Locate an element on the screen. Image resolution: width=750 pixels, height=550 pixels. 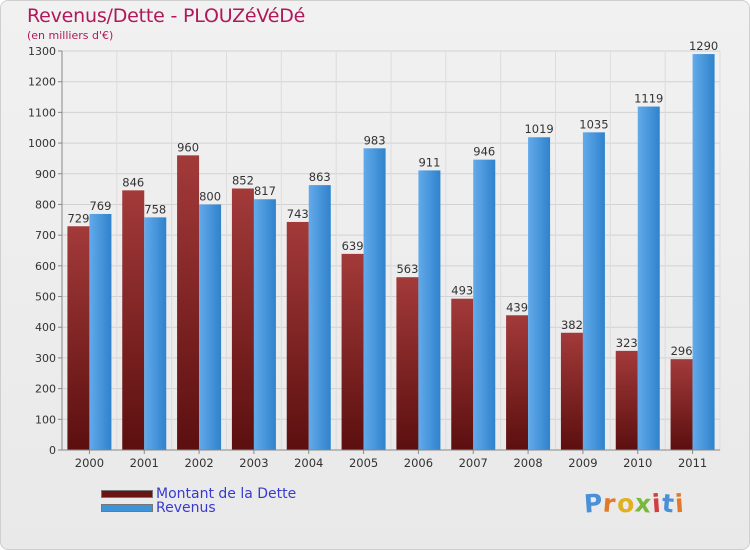
debt-value-label: 439 is located at coordinates (517, 307).